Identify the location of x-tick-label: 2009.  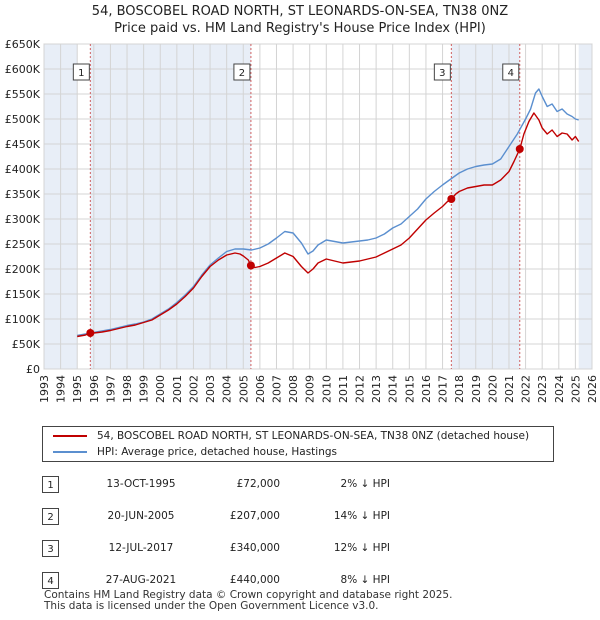
(310, 389).